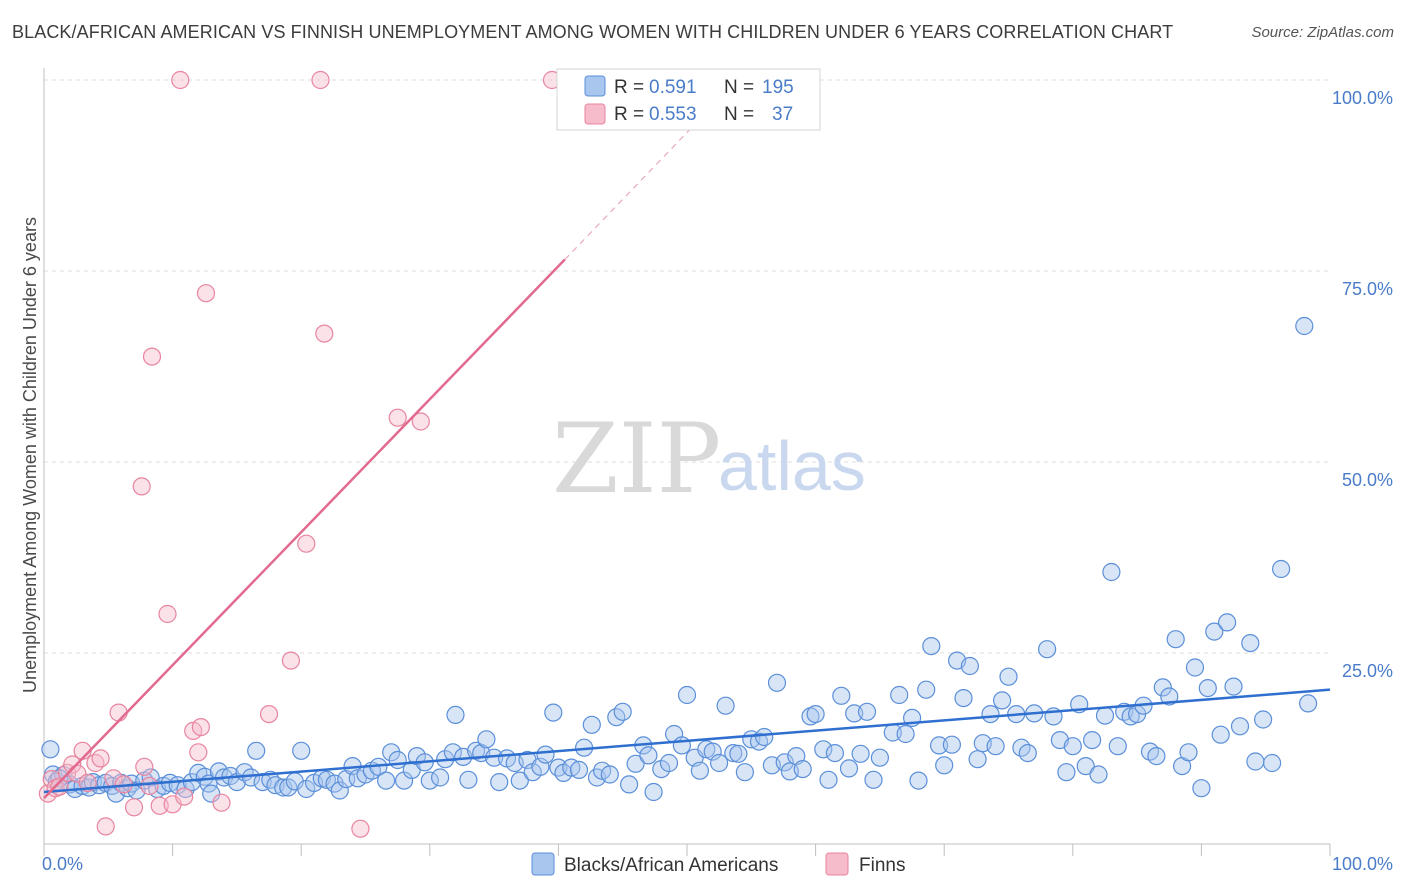 This screenshot has width=1406, height=892. I want to click on x-tick-label-min: 0.0%, so click(62, 864).